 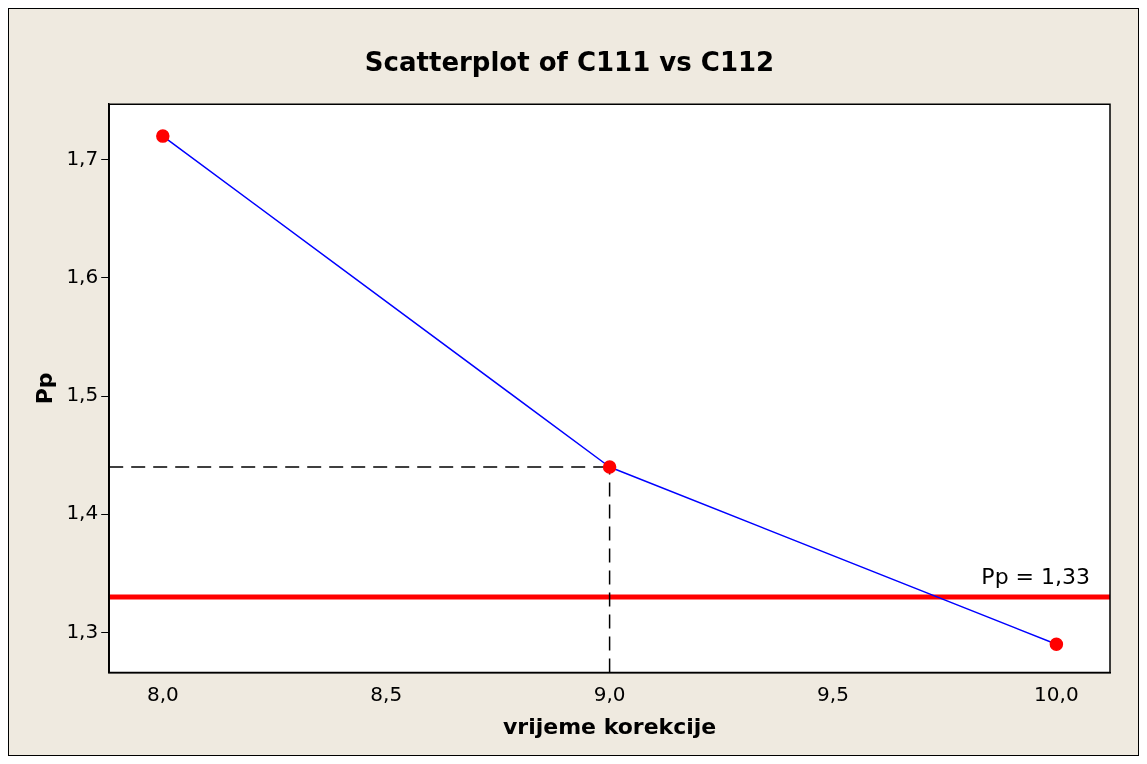 I want to click on x-tick-label: 8,0, so click(x=162, y=693).